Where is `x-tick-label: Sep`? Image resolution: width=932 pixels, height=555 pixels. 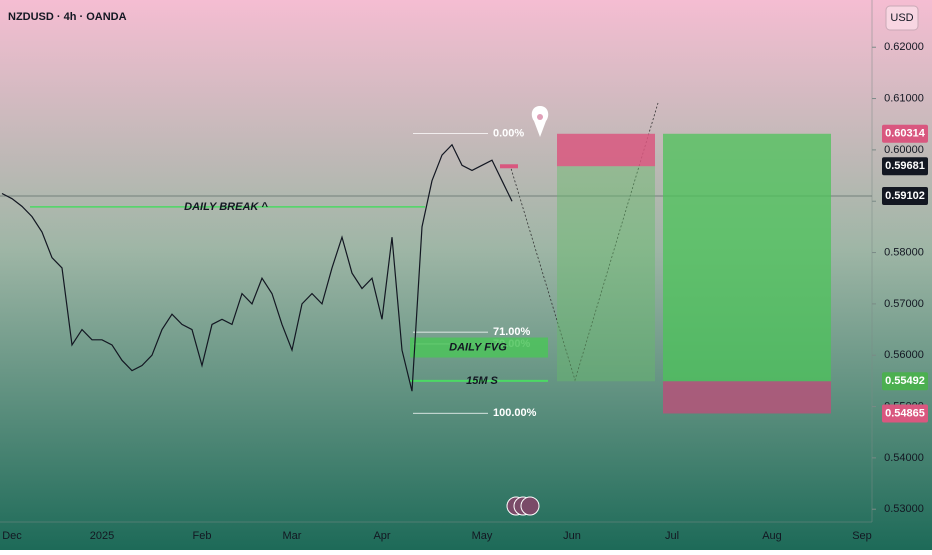 x-tick-label: Sep is located at coordinates (862, 536).